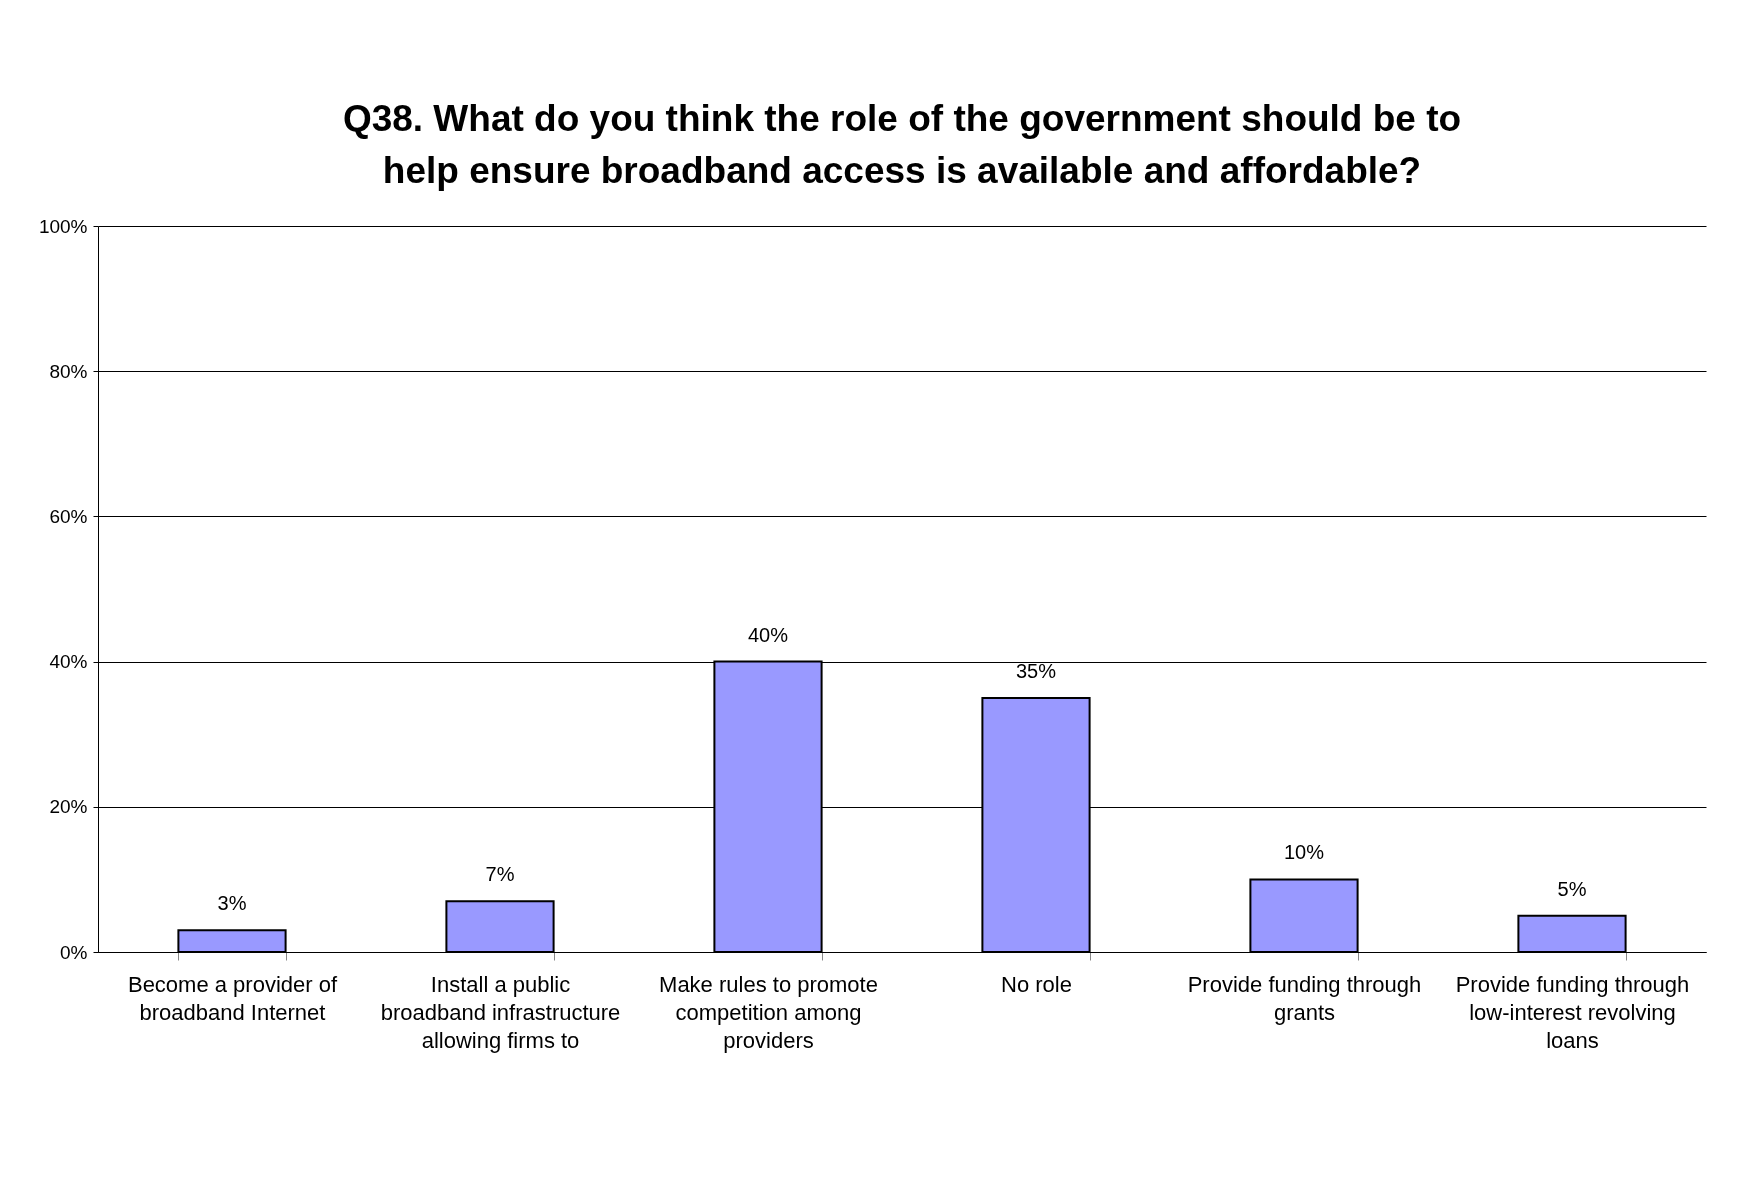 This screenshot has width=1742, height=1204. I want to click on y-tick-label: 0%, so click(74, 952).